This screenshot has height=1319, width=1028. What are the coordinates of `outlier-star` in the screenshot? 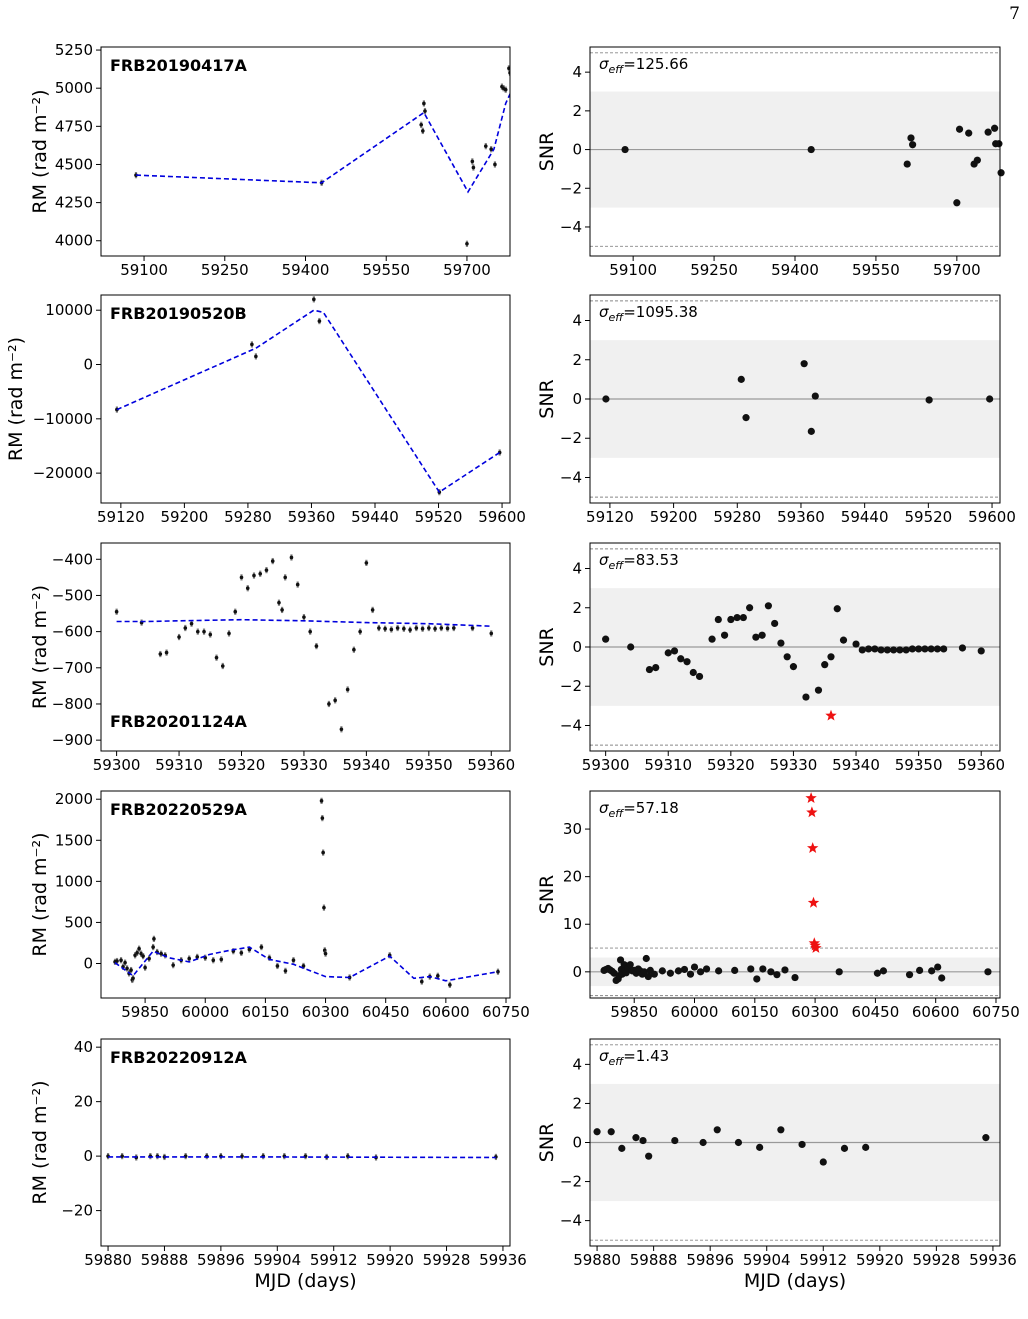 It's located at (813, 902).